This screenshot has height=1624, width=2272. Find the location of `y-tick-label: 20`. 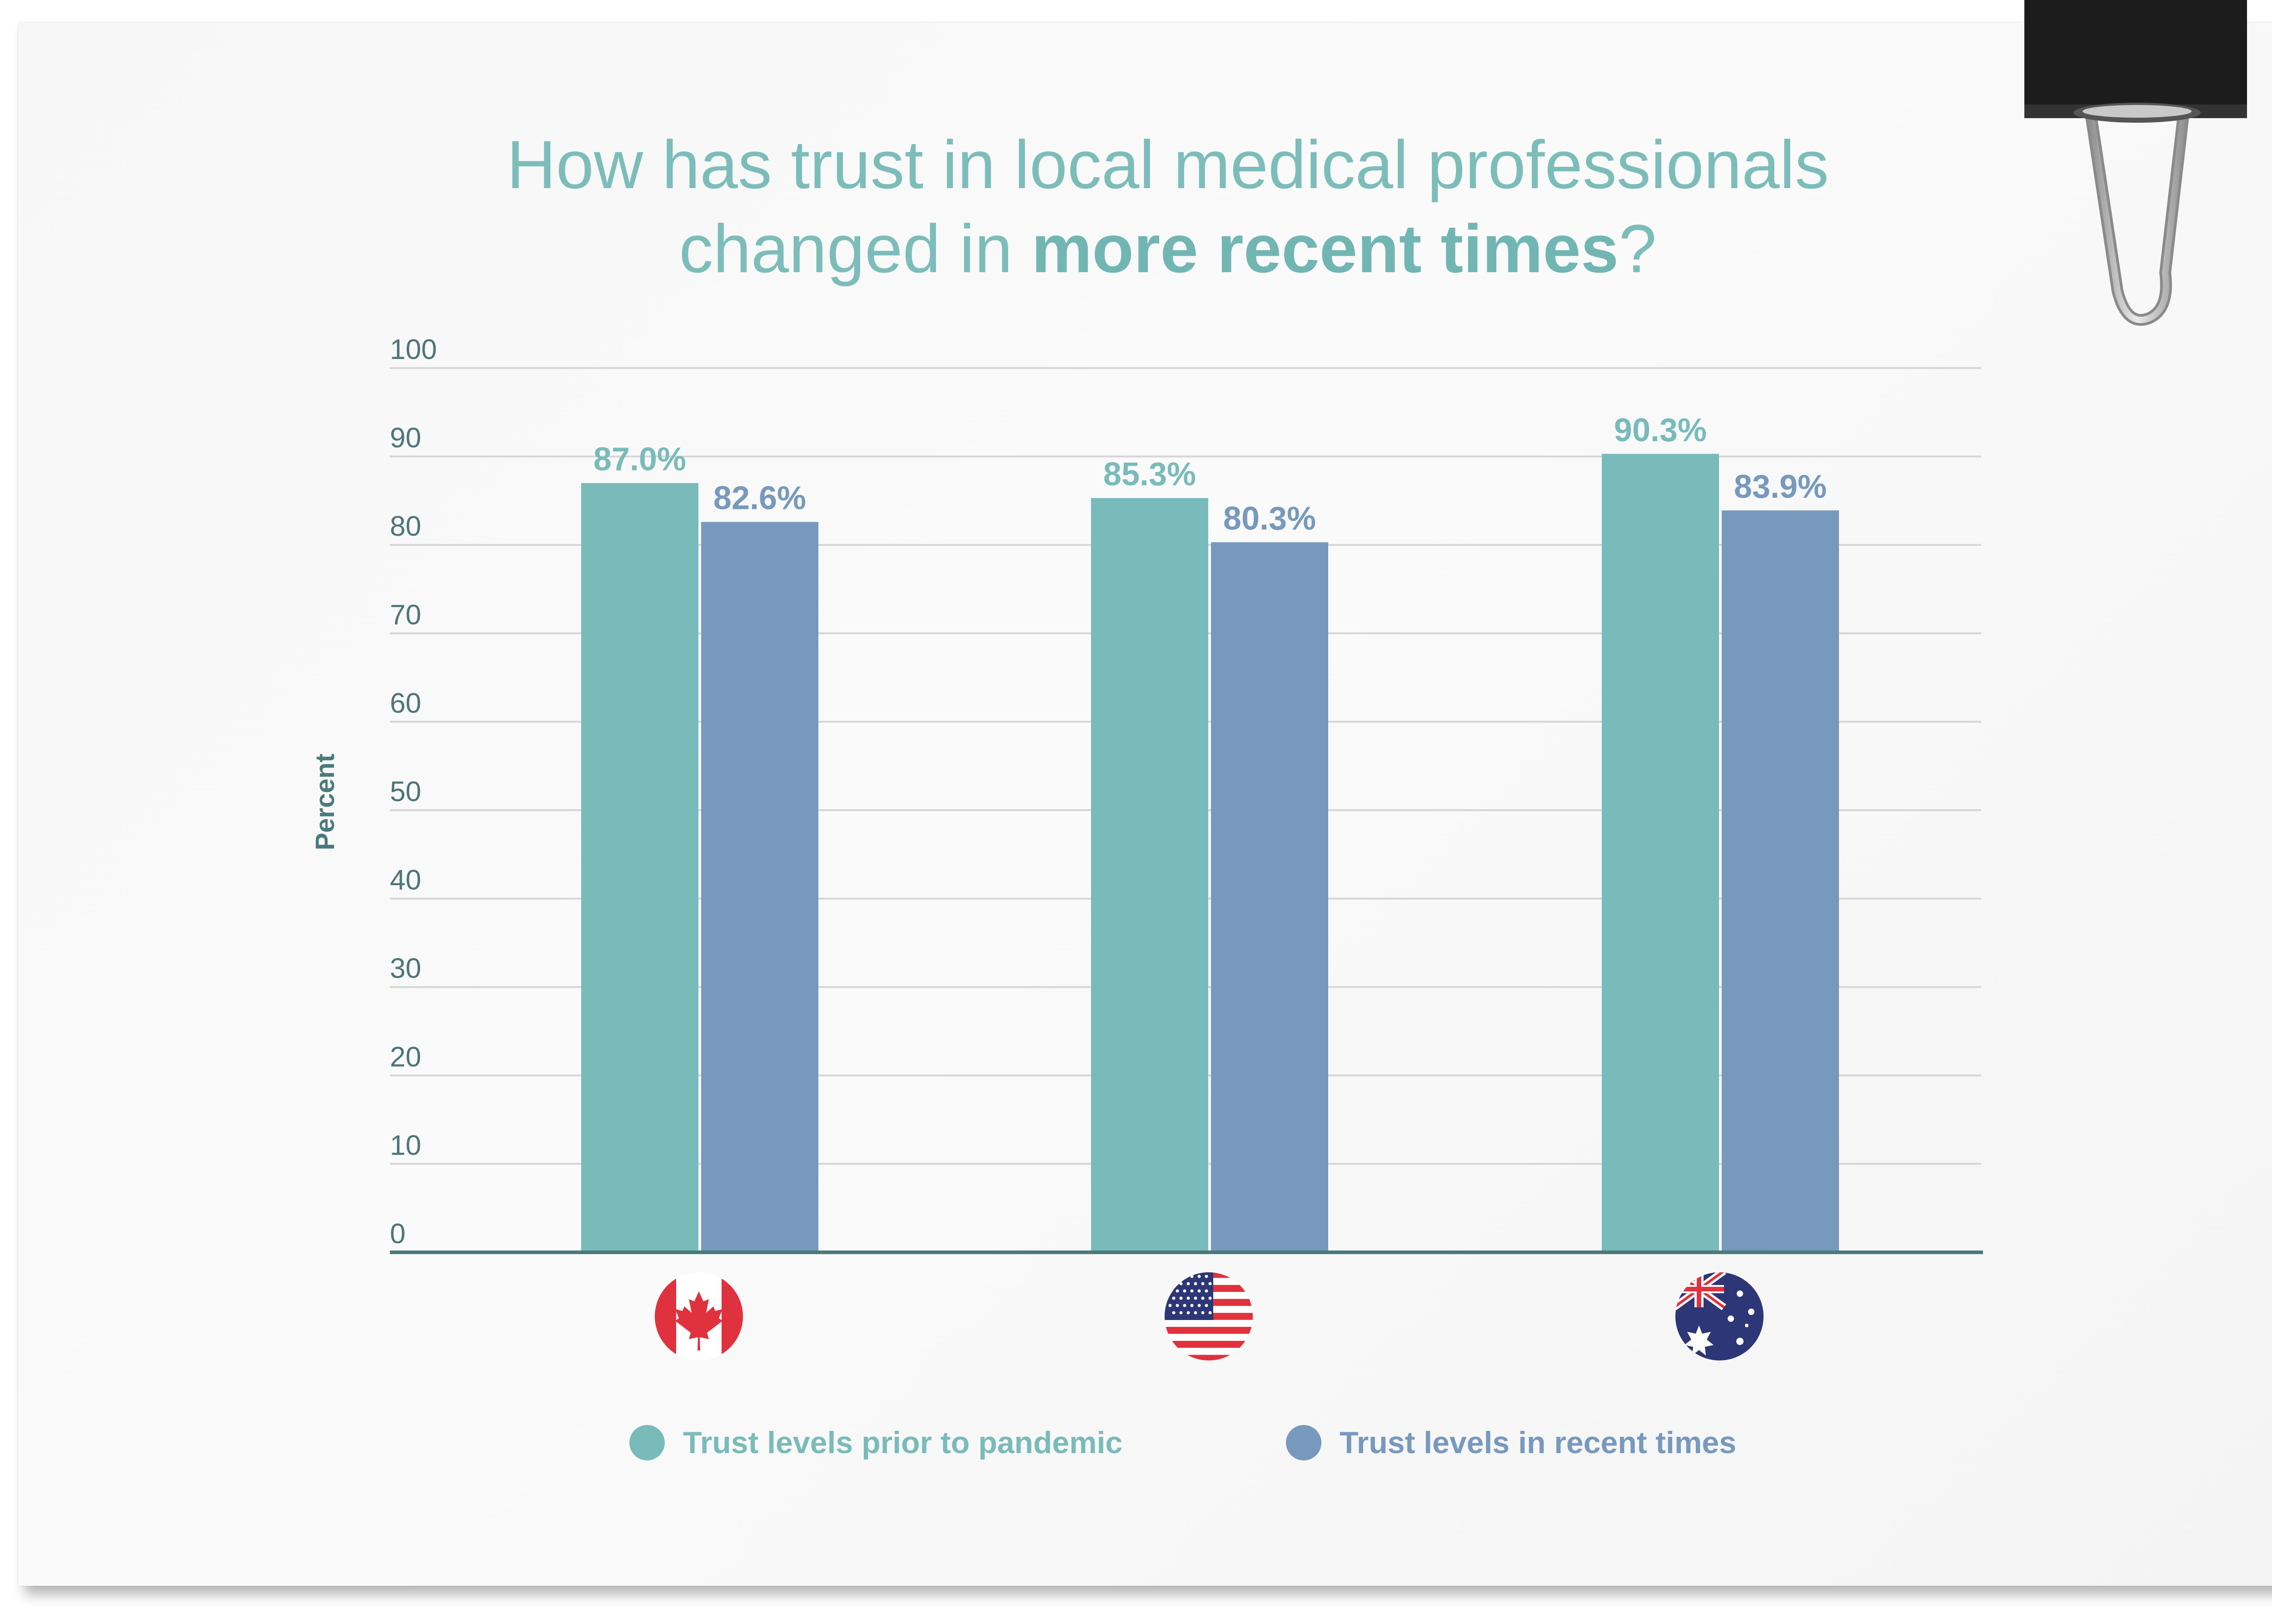

y-tick-label: 20 is located at coordinates (405, 1057).